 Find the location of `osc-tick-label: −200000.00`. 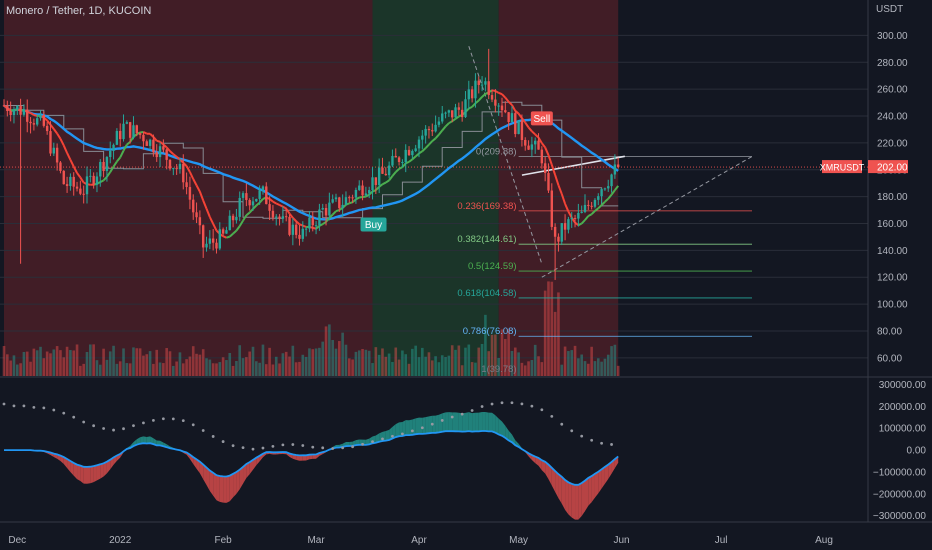

osc-tick-label: −200000.00 is located at coordinates (900, 494).